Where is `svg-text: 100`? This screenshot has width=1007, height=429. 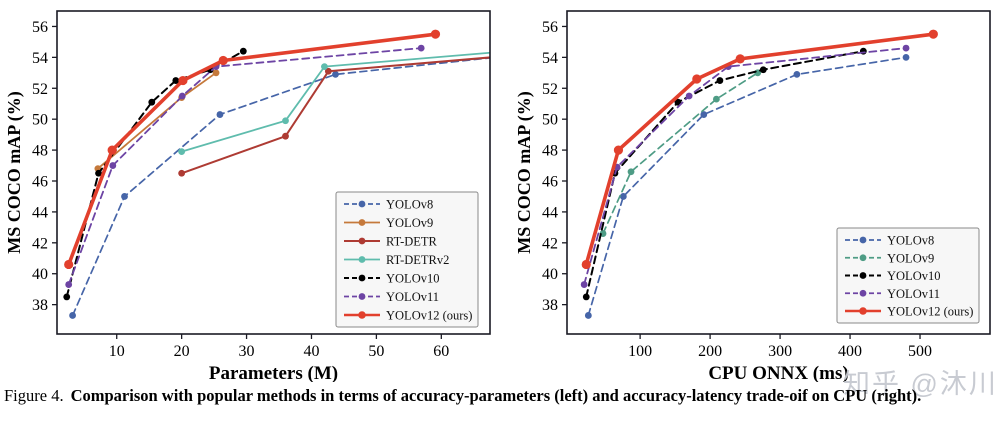
svg-text: 100 is located at coordinates (640, 351).